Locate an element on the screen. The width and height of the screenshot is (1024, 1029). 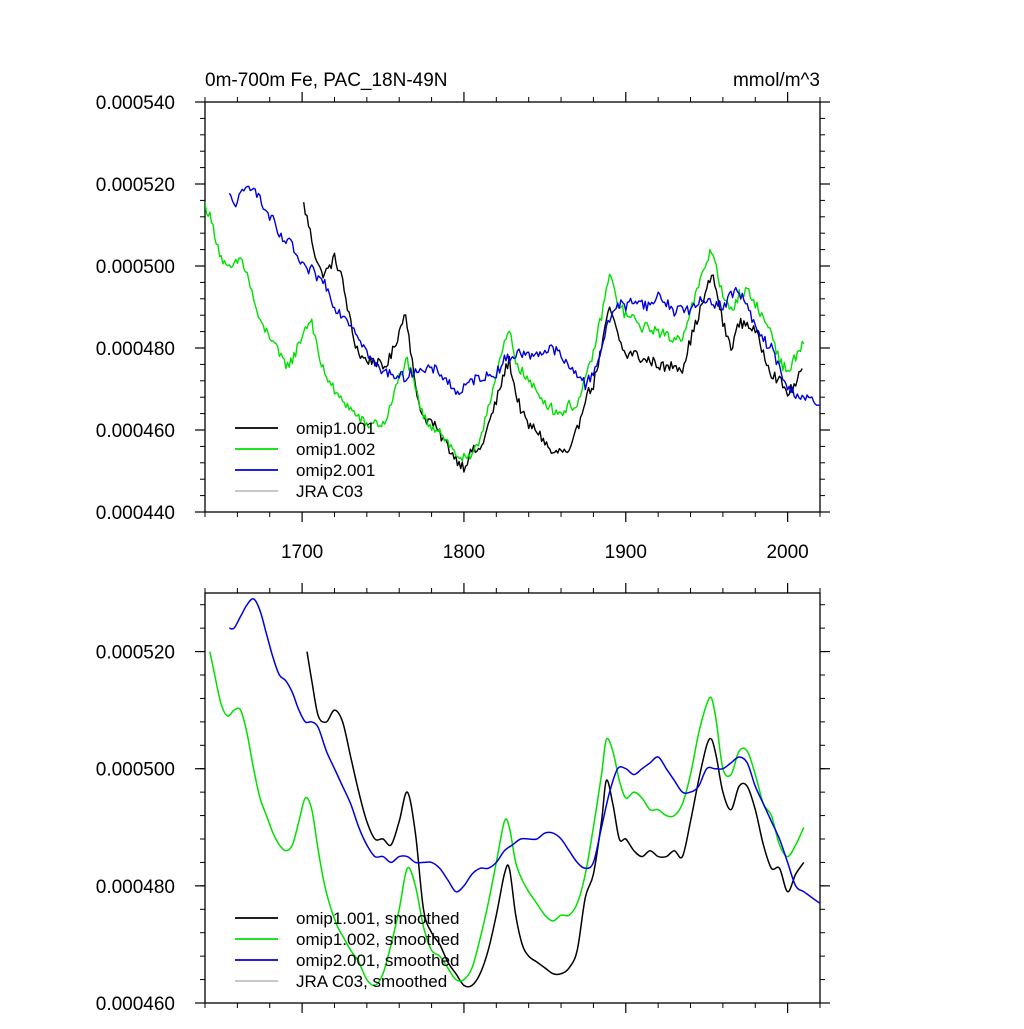
bottom-y-tick-label: 0.000500 is located at coordinates (135, 770).